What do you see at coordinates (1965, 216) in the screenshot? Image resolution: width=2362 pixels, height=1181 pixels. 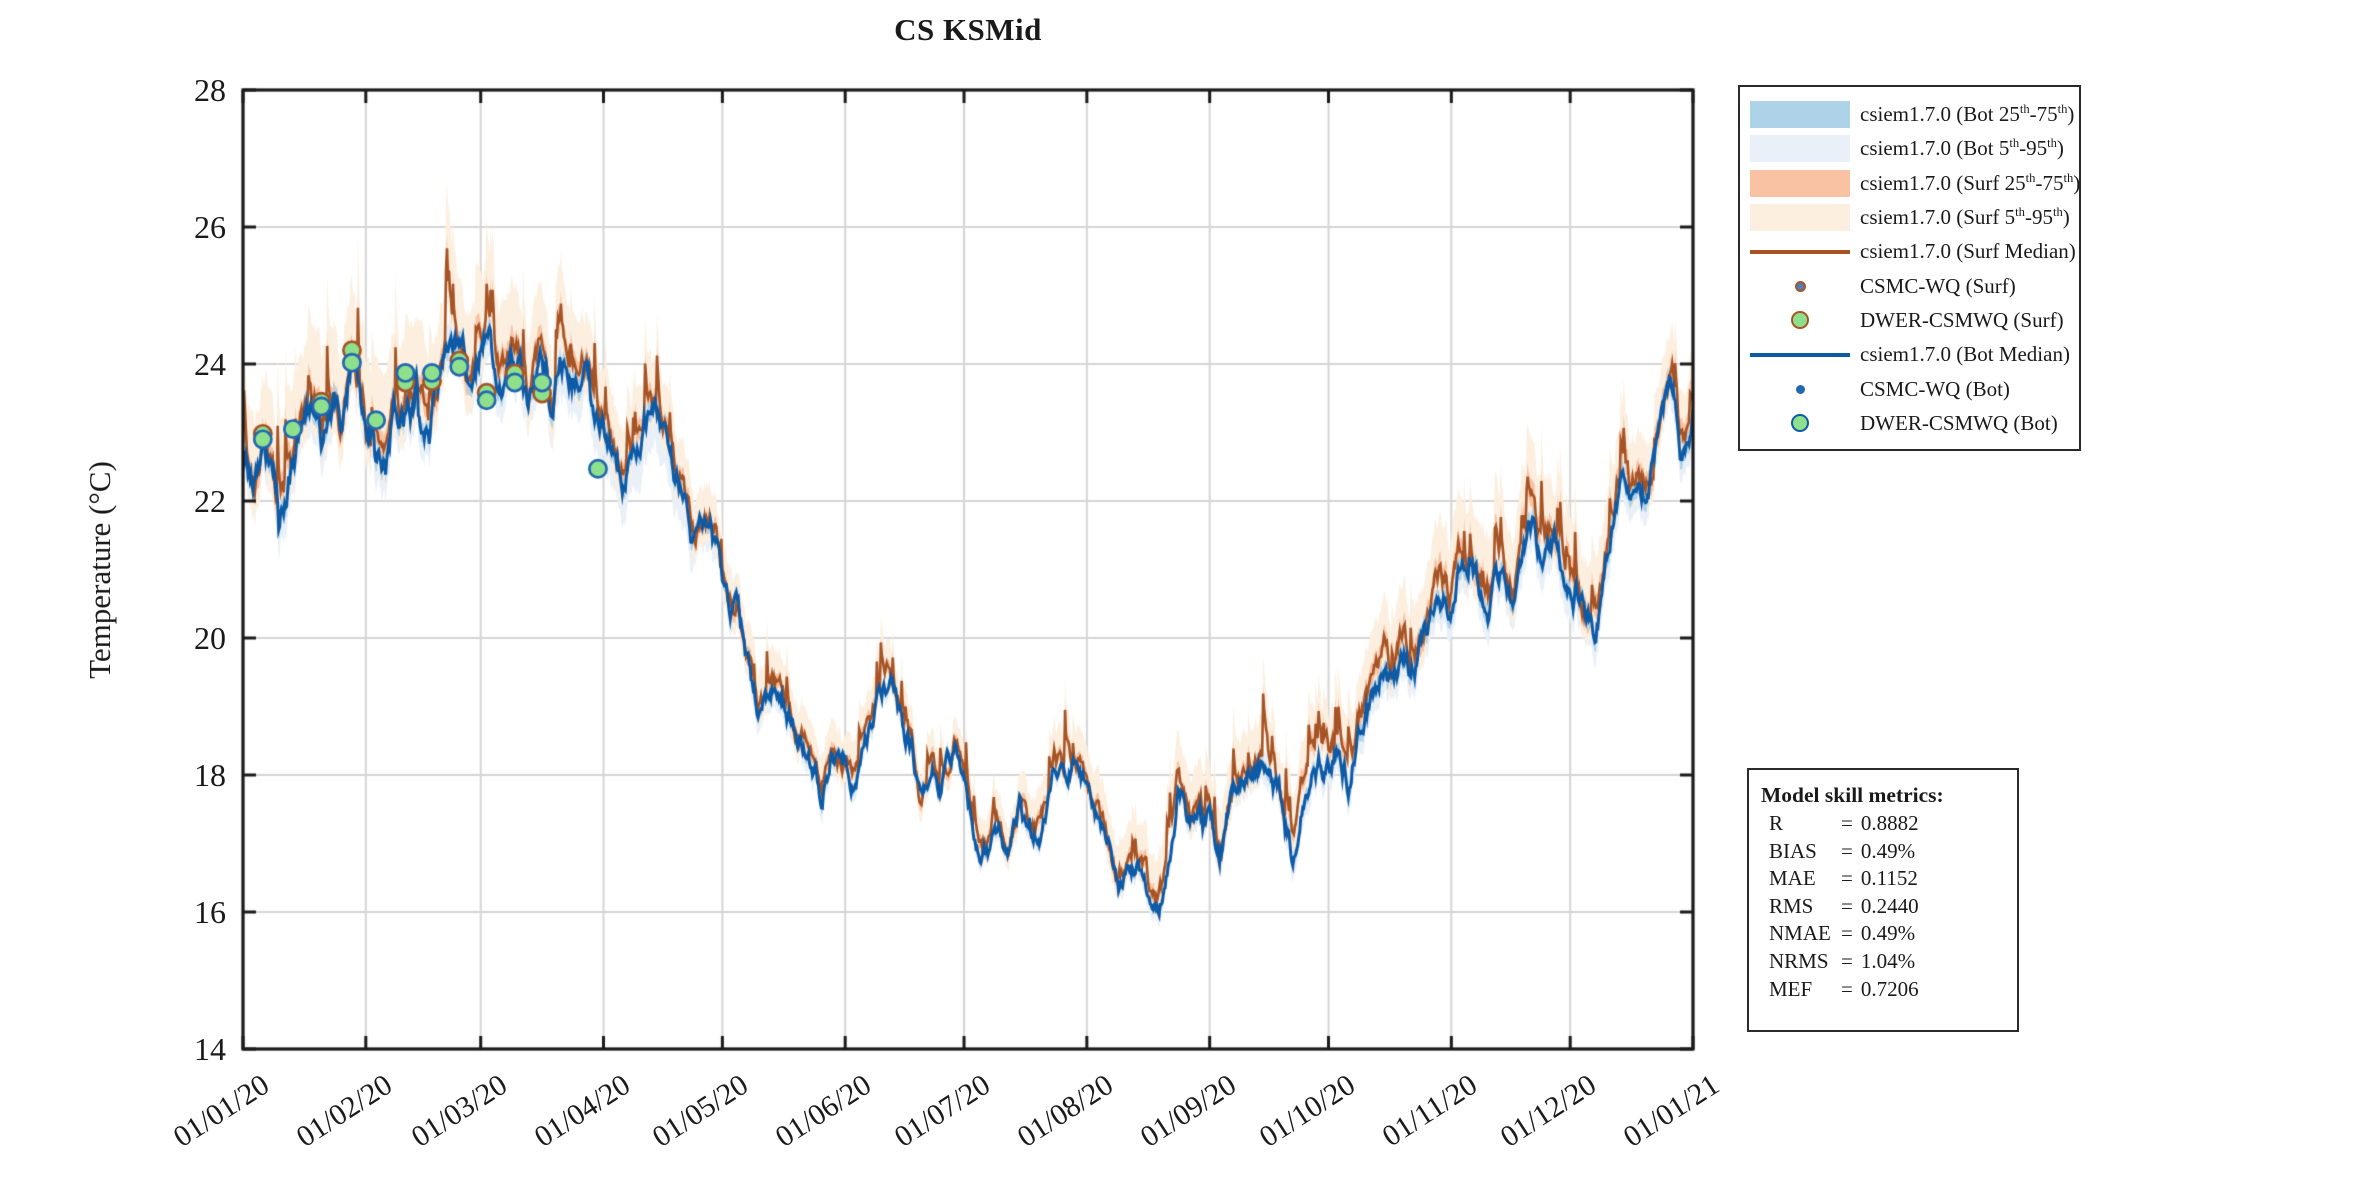 I see `surf-5-95-band-label: csiem1.7.0 (Surf 5th-95th)` at bounding box center [1965, 216].